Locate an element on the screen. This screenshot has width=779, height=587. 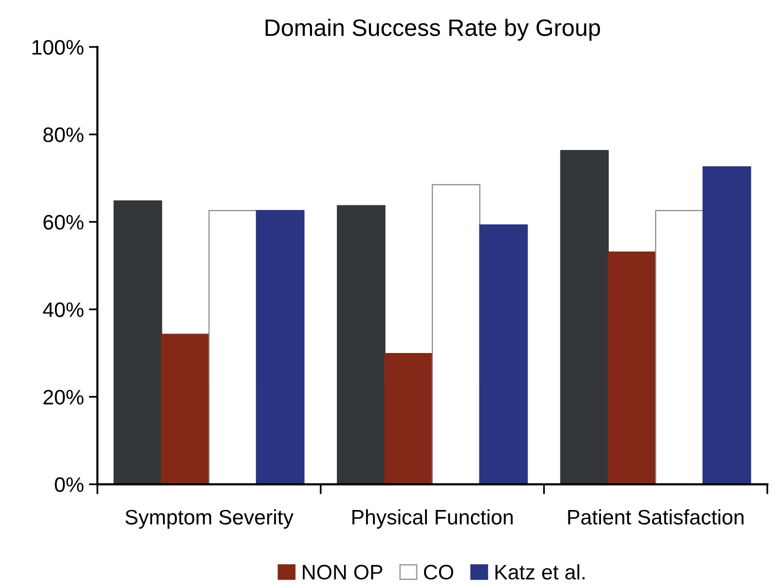
y-tick-label: 100% is located at coordinates (58, 47).